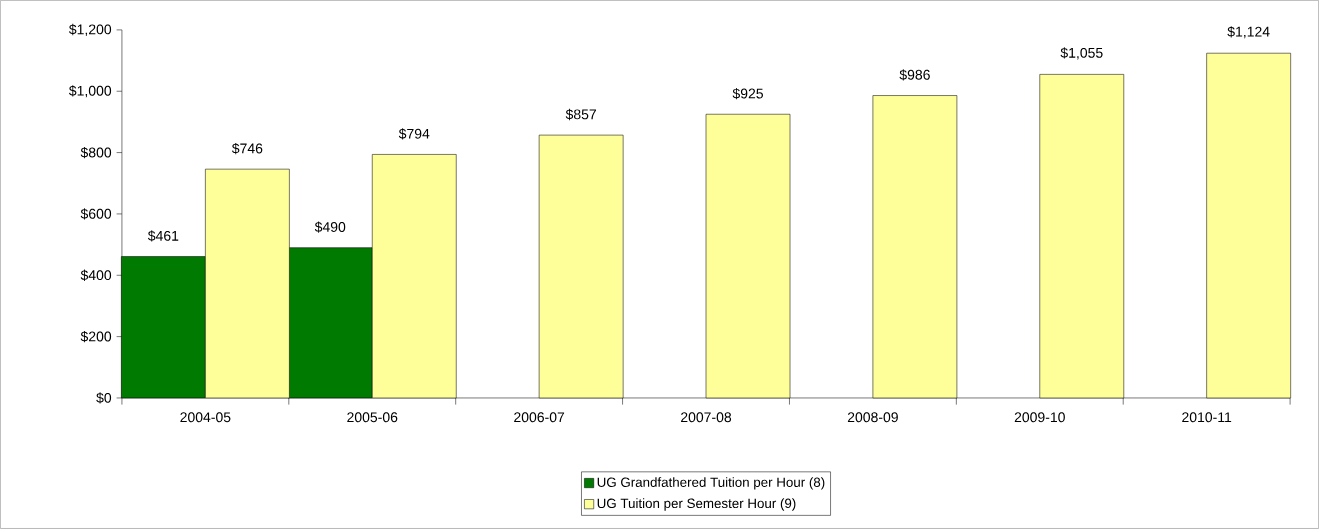  What do you see at coordinates (872, 417) in the screenshot?
I see `x-tick-label: 2008-09` at bounding box center [872, 417].